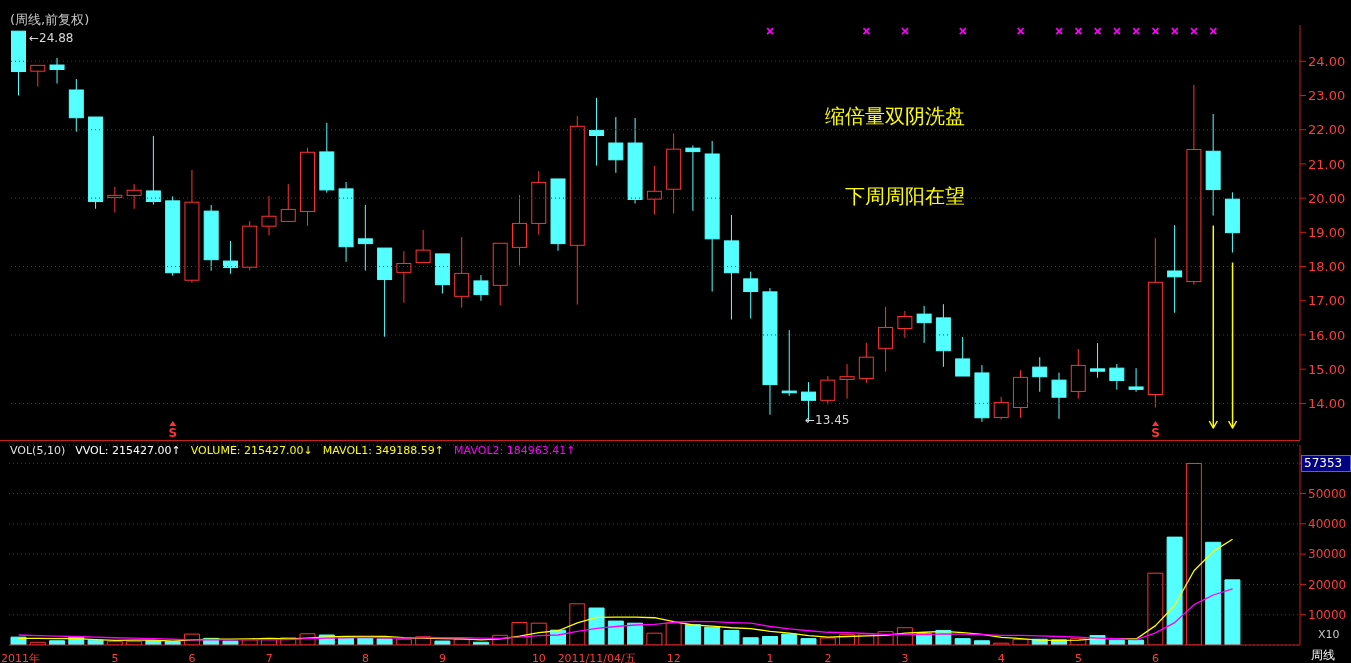 Image resolution: width=1351 pixels, height=663 pixels. What do you see at coordinates (828, 657) in the screenshot?
I see `x-tick-label: 2` at bounding box center [828, 657].